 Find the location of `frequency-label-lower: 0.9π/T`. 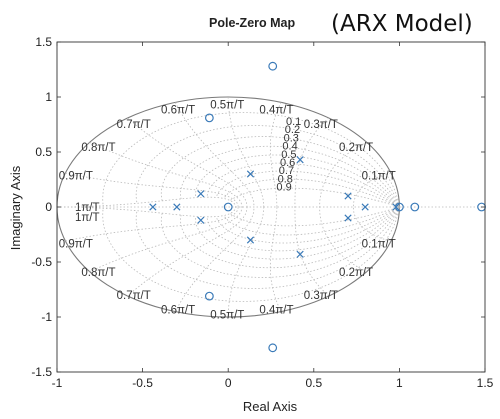

frequency-label-lower: 0.9π/T is located at coordinates (76, 245).